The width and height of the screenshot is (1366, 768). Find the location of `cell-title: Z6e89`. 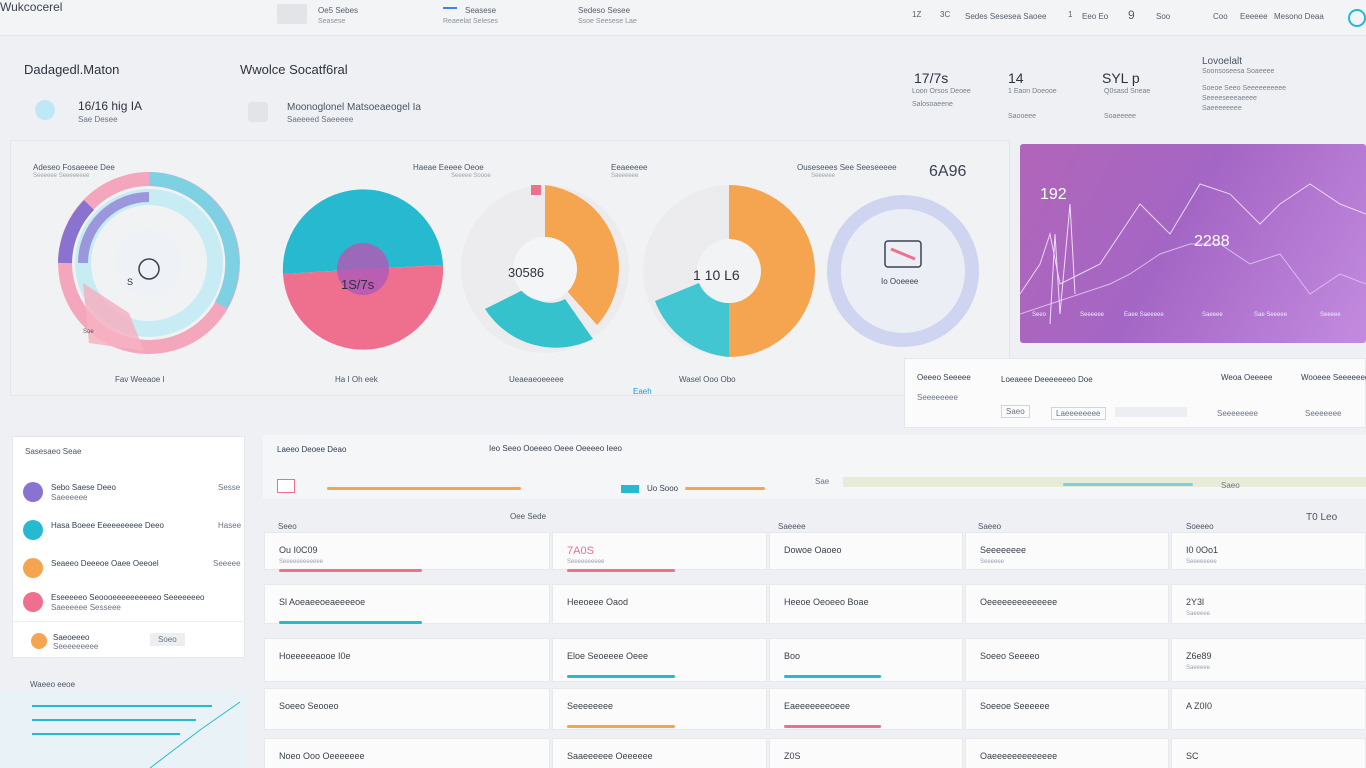

cell-title: Z6e89 is located at coordinates (1199, 656).